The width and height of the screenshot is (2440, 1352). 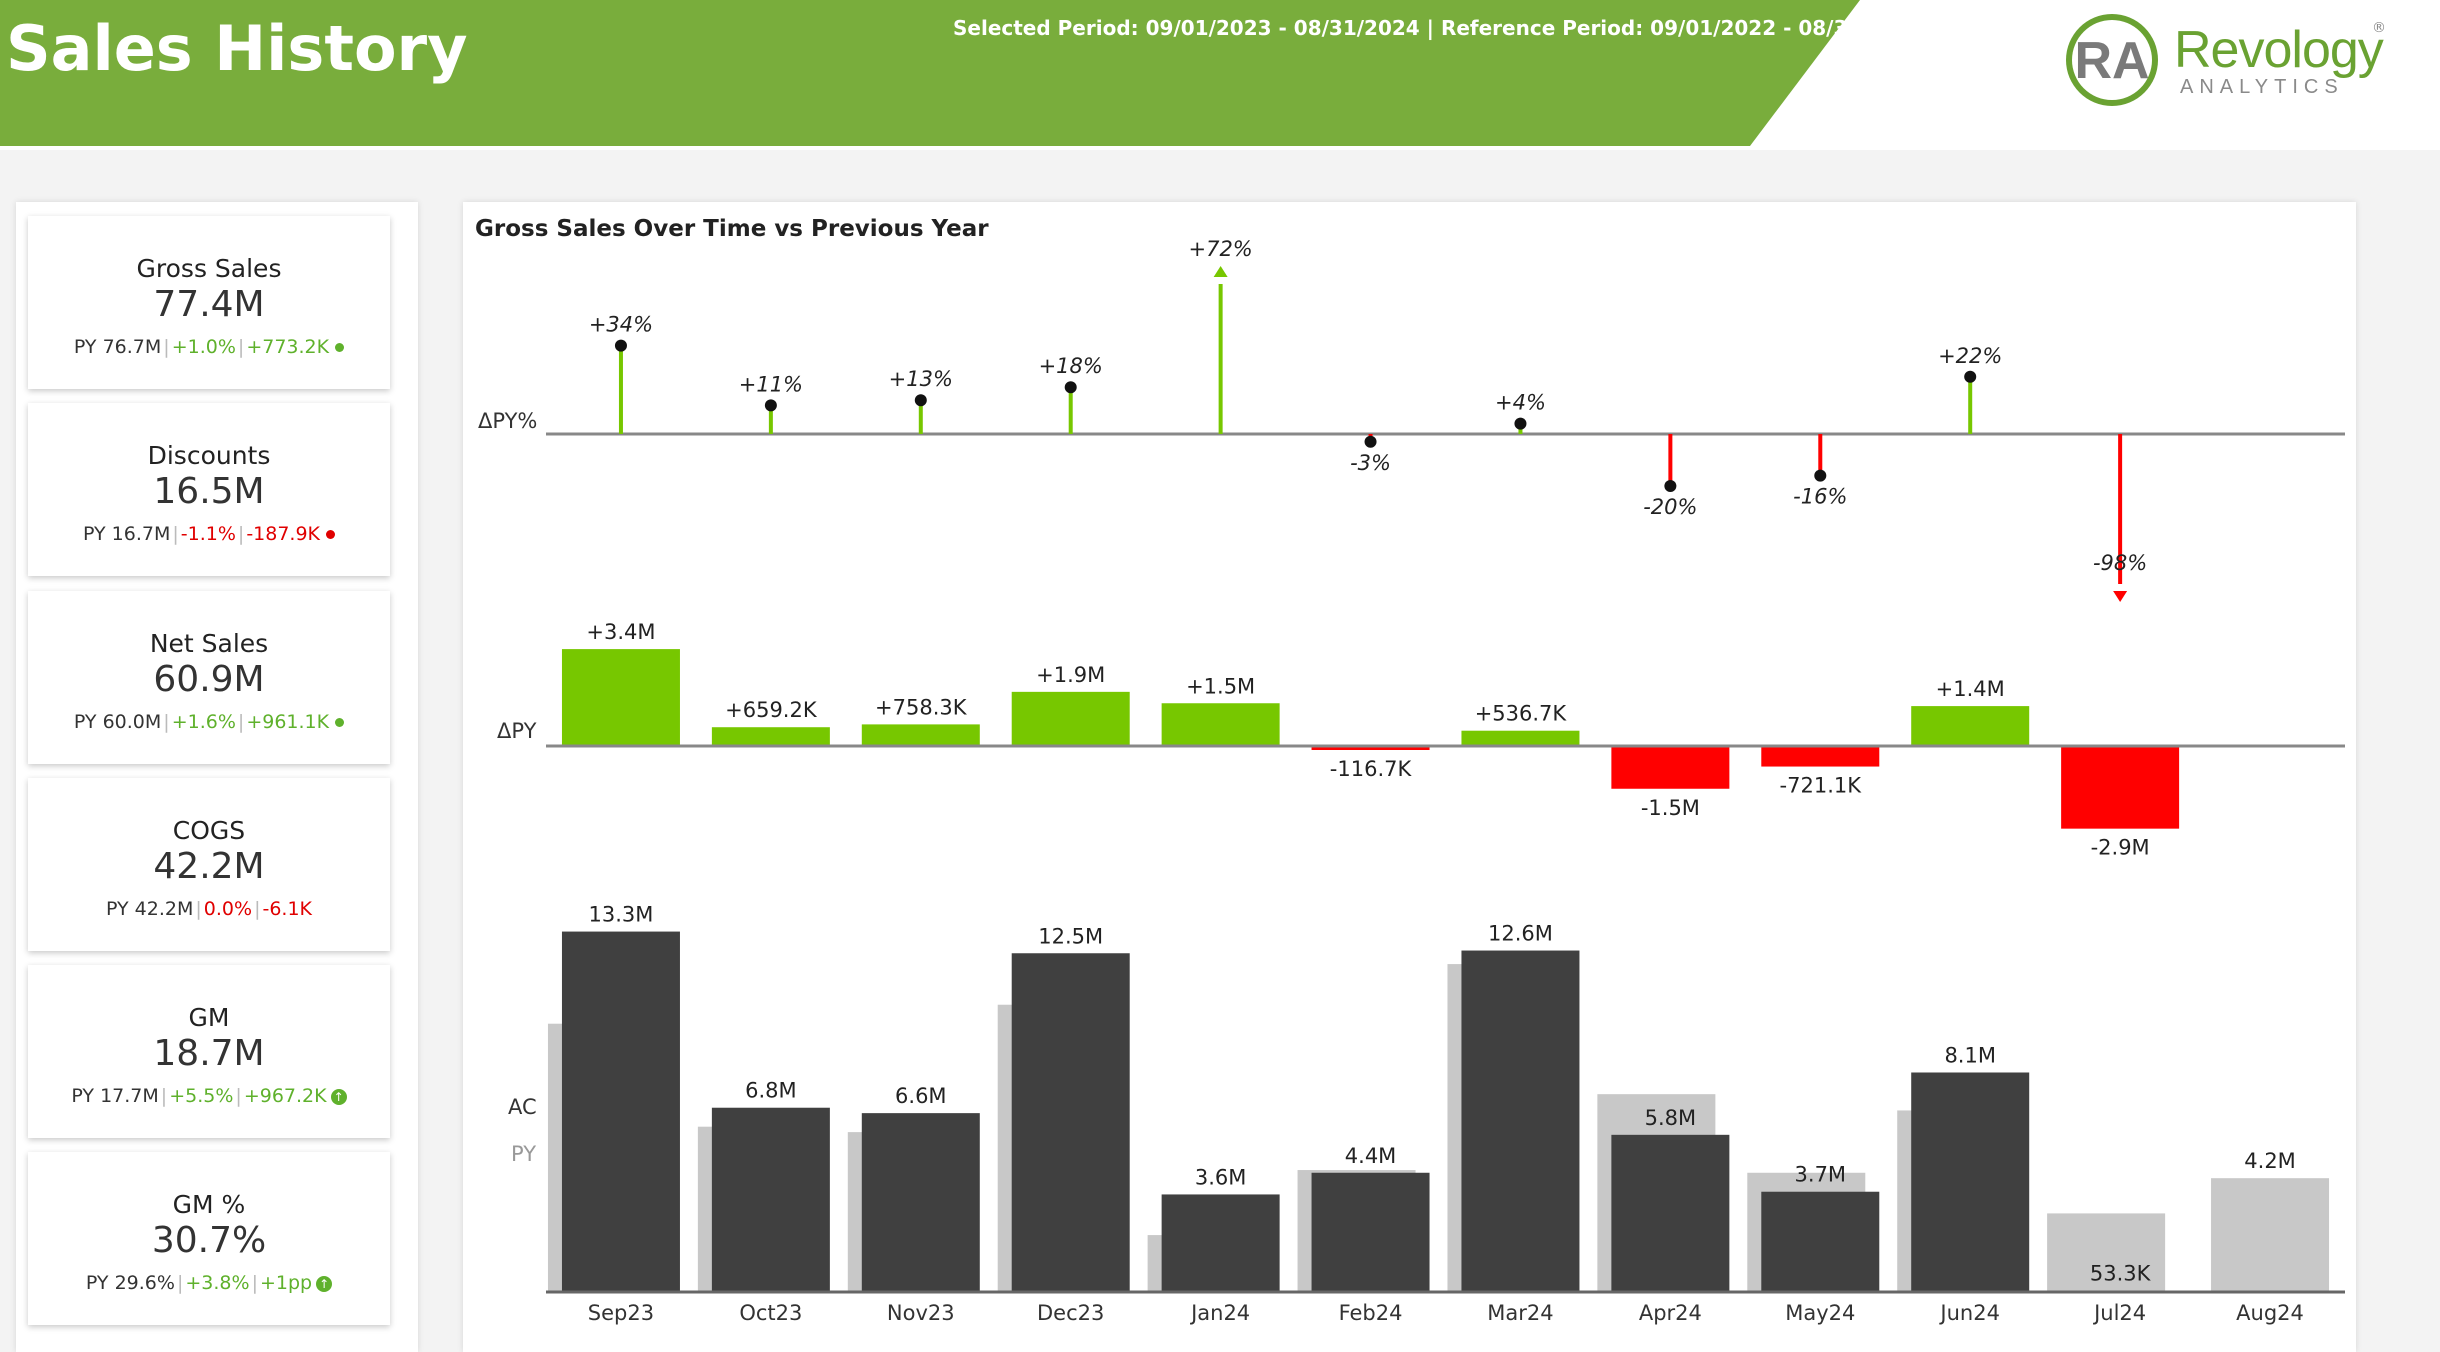 I want to click on delta-pct-label: +22%, so click(x=1970, y=356).